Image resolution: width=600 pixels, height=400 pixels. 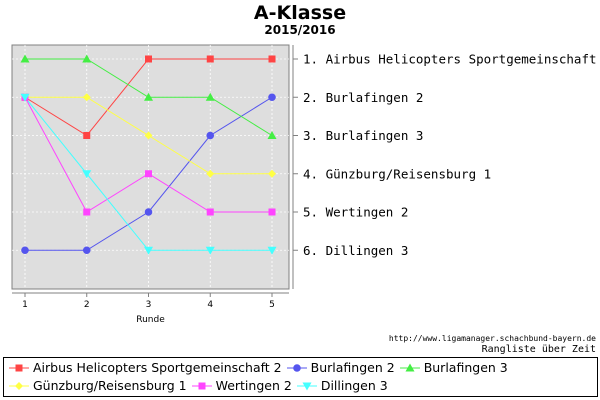 I want to click on legend-item: Burlafingen 2, so click(x=340, y=367).